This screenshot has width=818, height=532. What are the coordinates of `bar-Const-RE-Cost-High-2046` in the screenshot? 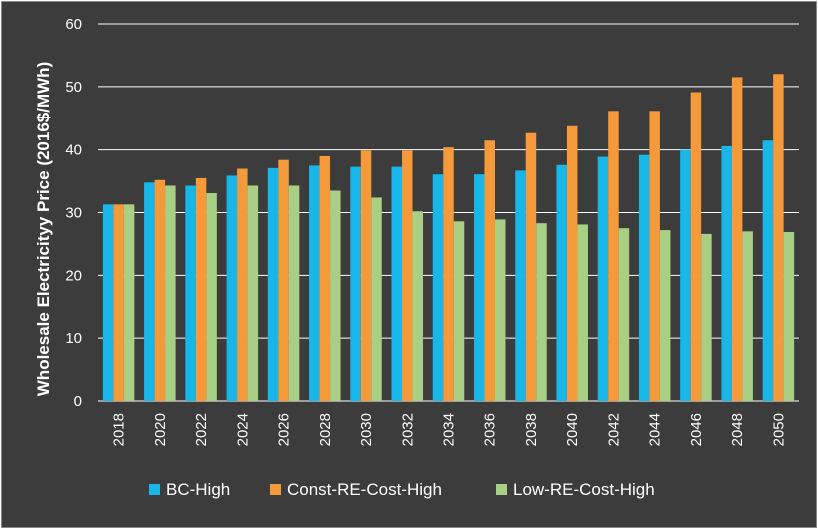 It's located at (696, 246).